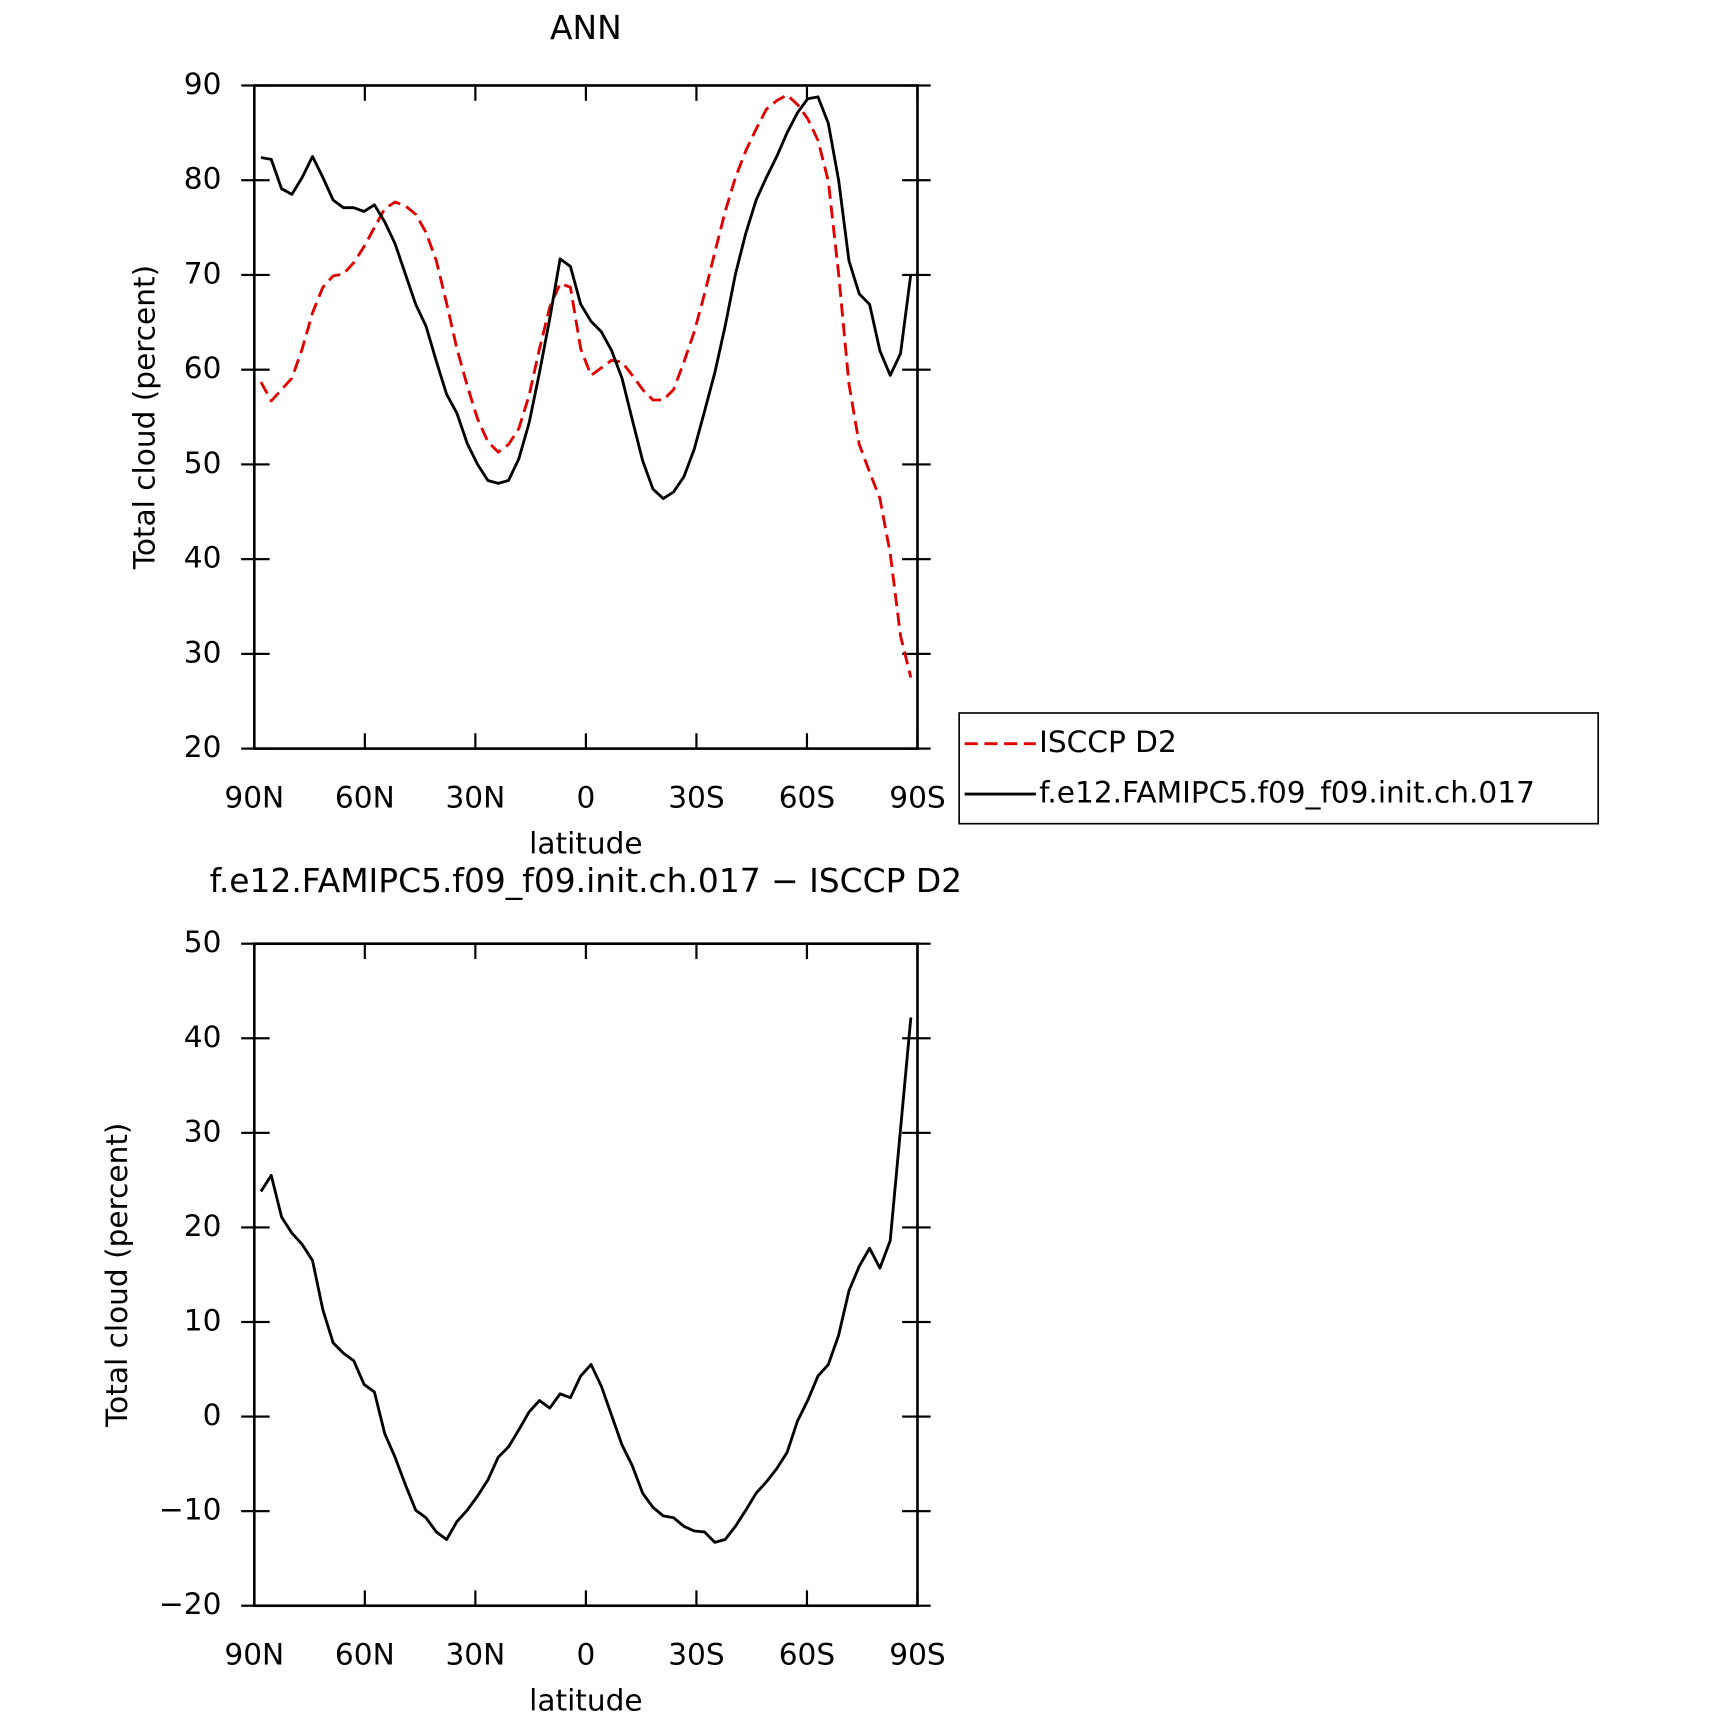 The height and width of the screenshot is (1723, 1710). I want to click on y-tick-label: 10, so click(203, 1321).